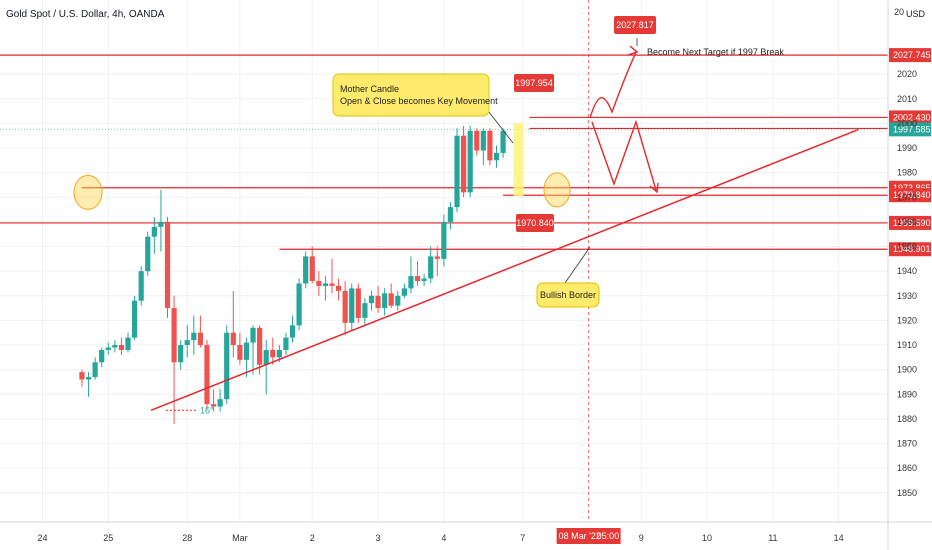  Describe the element at coordinates (907, 345) in the screenshot. I see `y-tick-label: 1910` at that location.